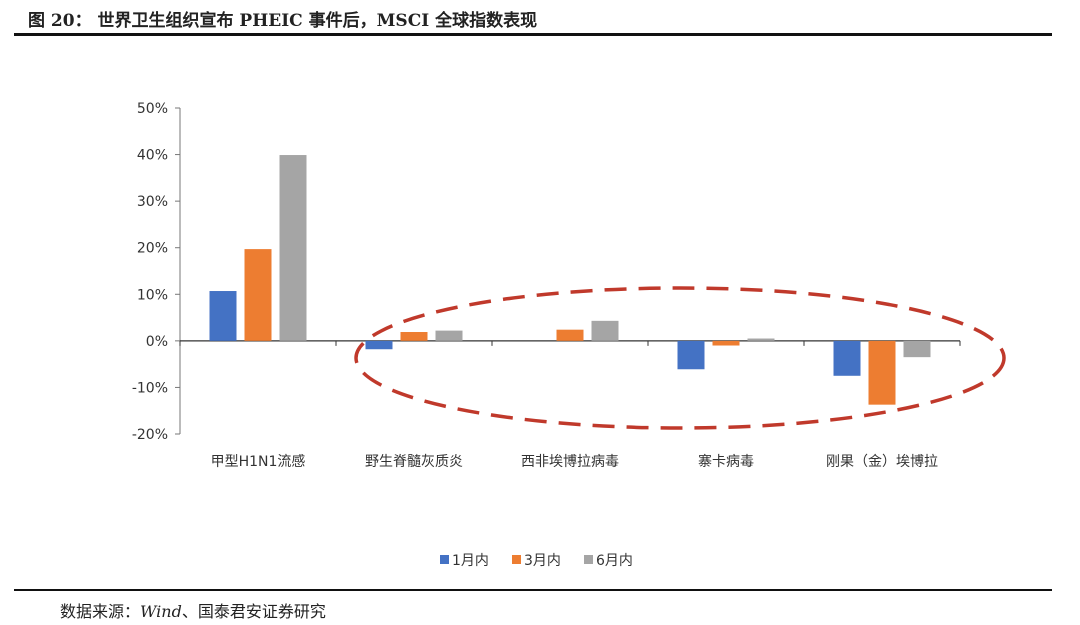  Describe the element at coordinates (283, 21) in the screenshot. I see `figure-title: 图 20： 世界卫生组织宣布 PHEIC 事件后，MSCI 全球指数表现` at that location.